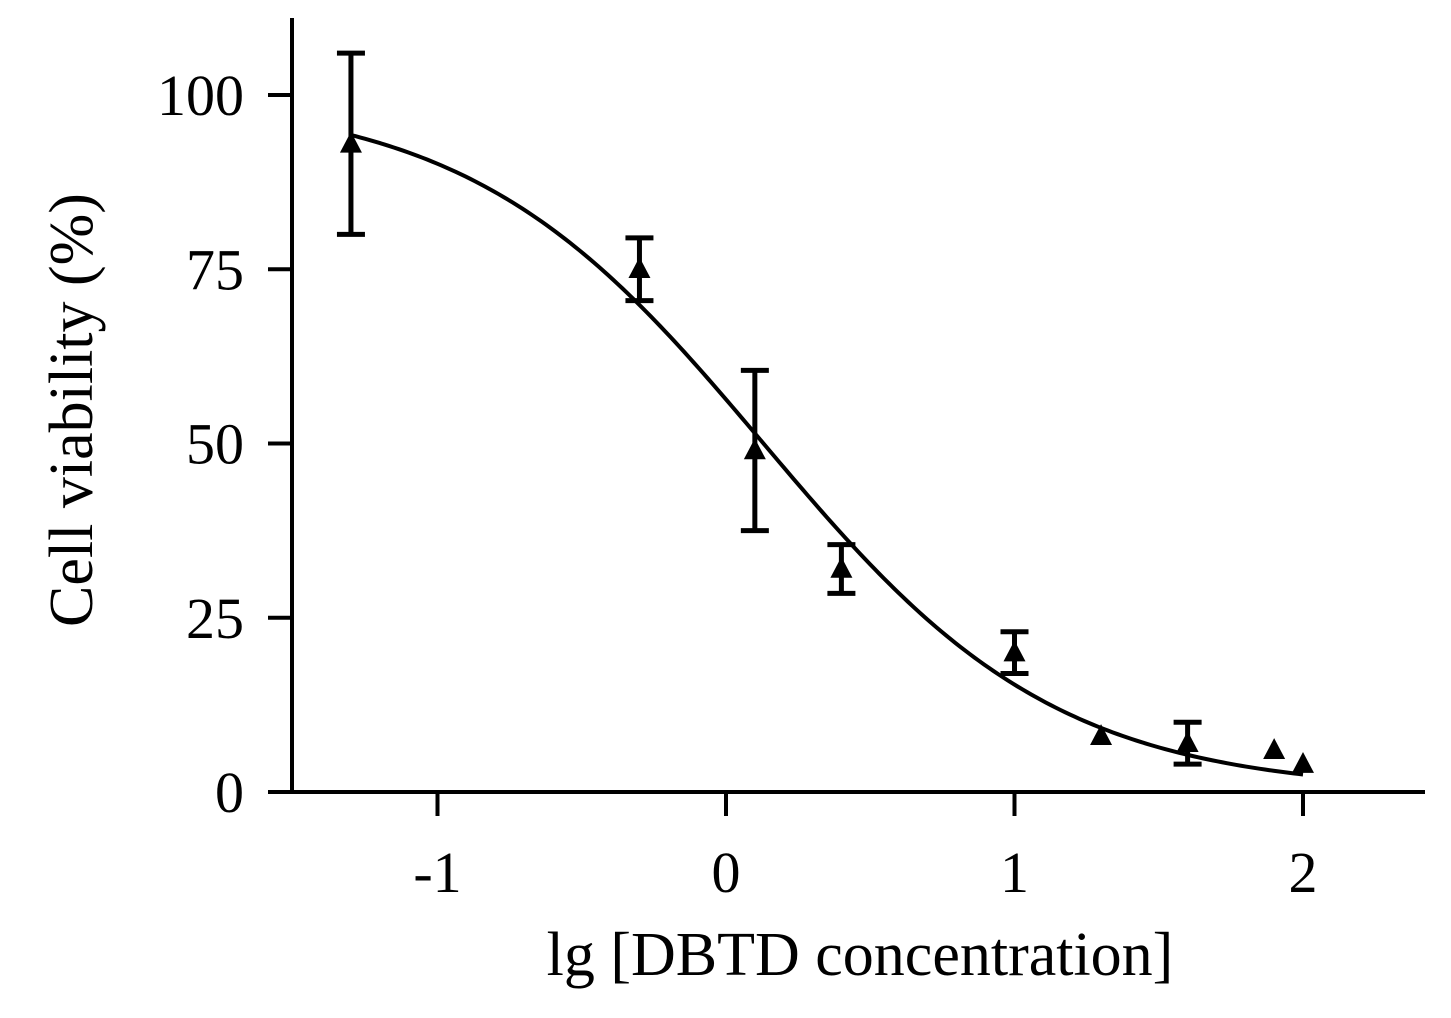  What do you see at coordinates (860, 955) in the screenshot?
I see `x-axis-title: lg [DBTD concentration]` at bounding box center [860, 955].